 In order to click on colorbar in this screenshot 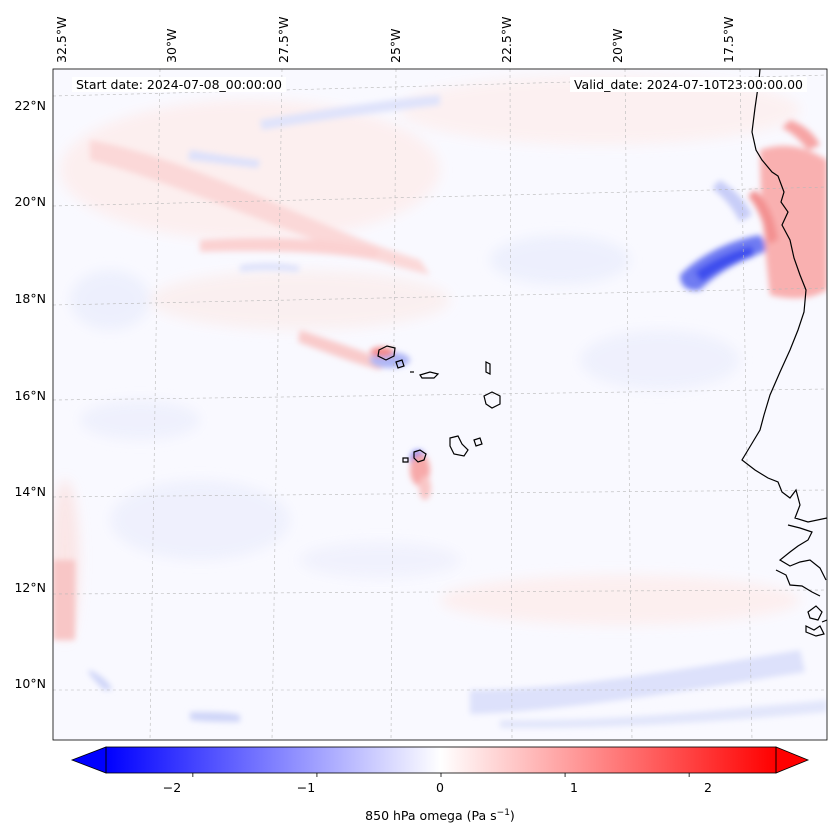, I will do `click(440, 761)`.